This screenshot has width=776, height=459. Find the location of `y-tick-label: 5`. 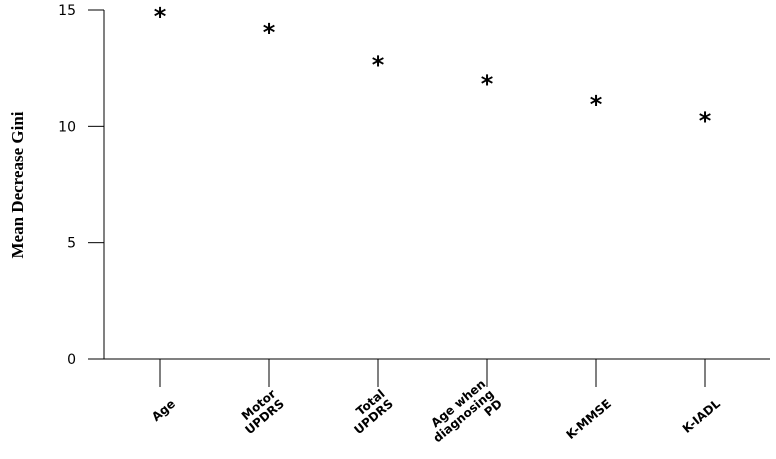

y-tick-label: 5 is located at coordinates (71, 244).